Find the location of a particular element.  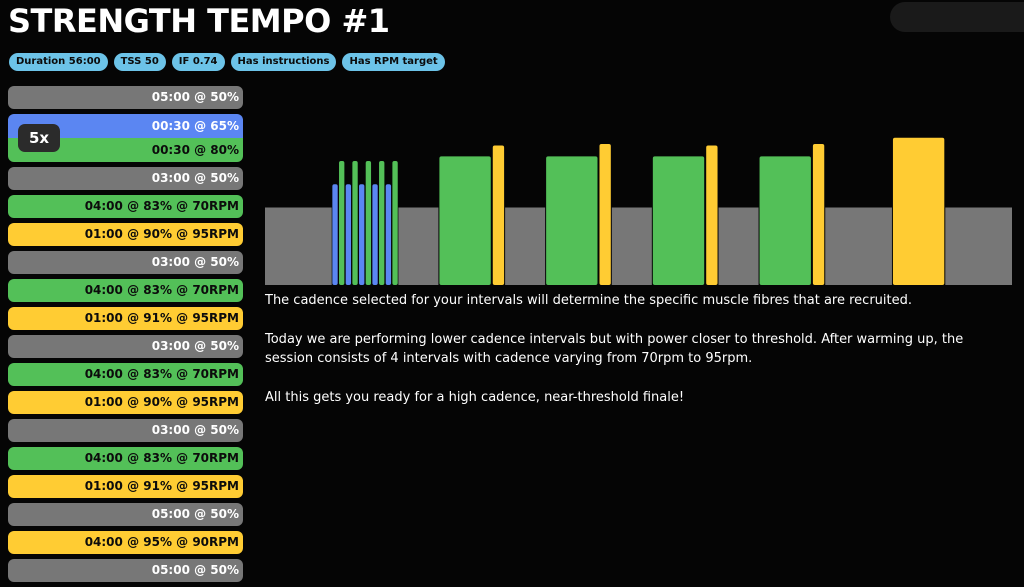

repeat-count-badge: 5x is located at coordinates (39, 138).